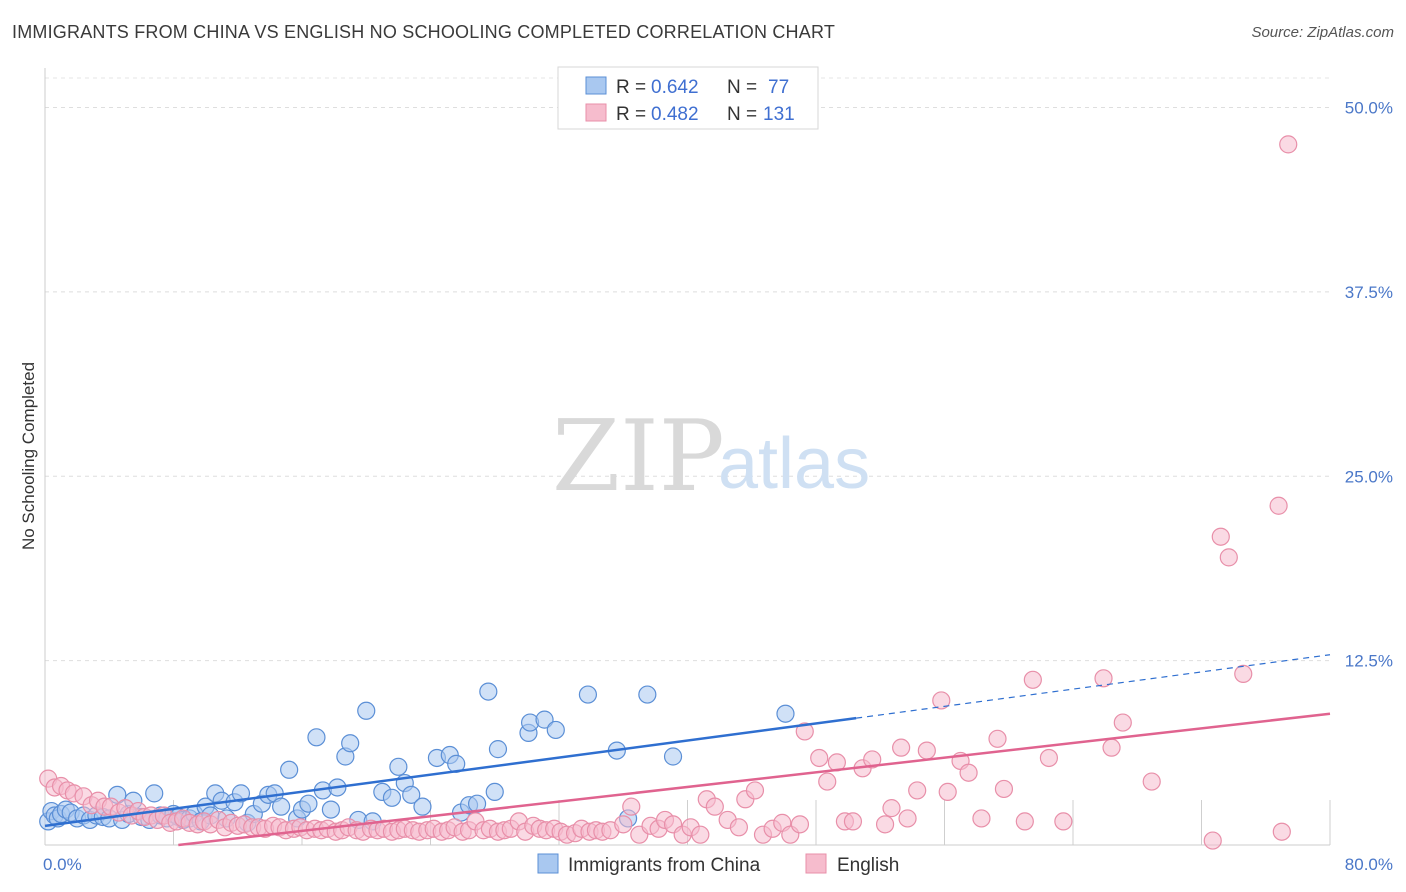  I want to click on watermark: ZIP atlas, so click(711, 457).